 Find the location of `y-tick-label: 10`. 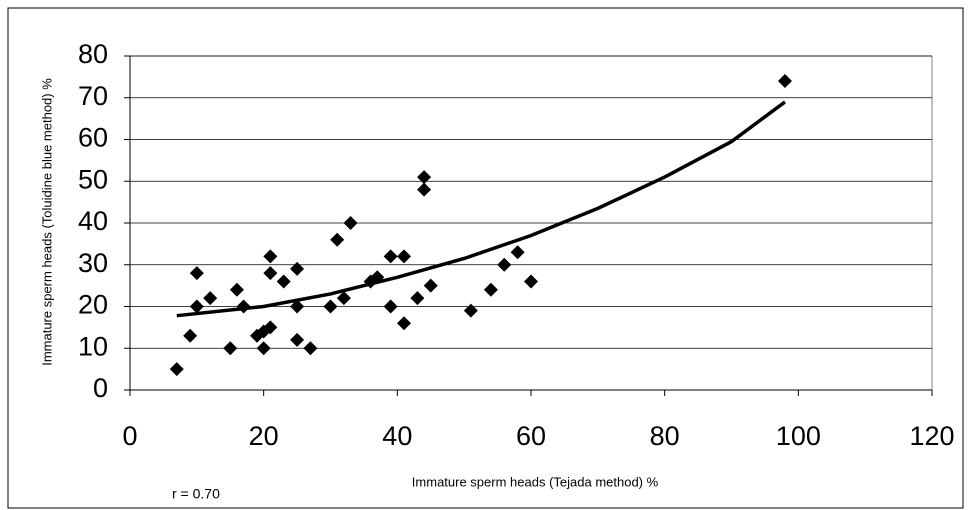

y-tick-label: 10 is located at coordinates (93, 346).